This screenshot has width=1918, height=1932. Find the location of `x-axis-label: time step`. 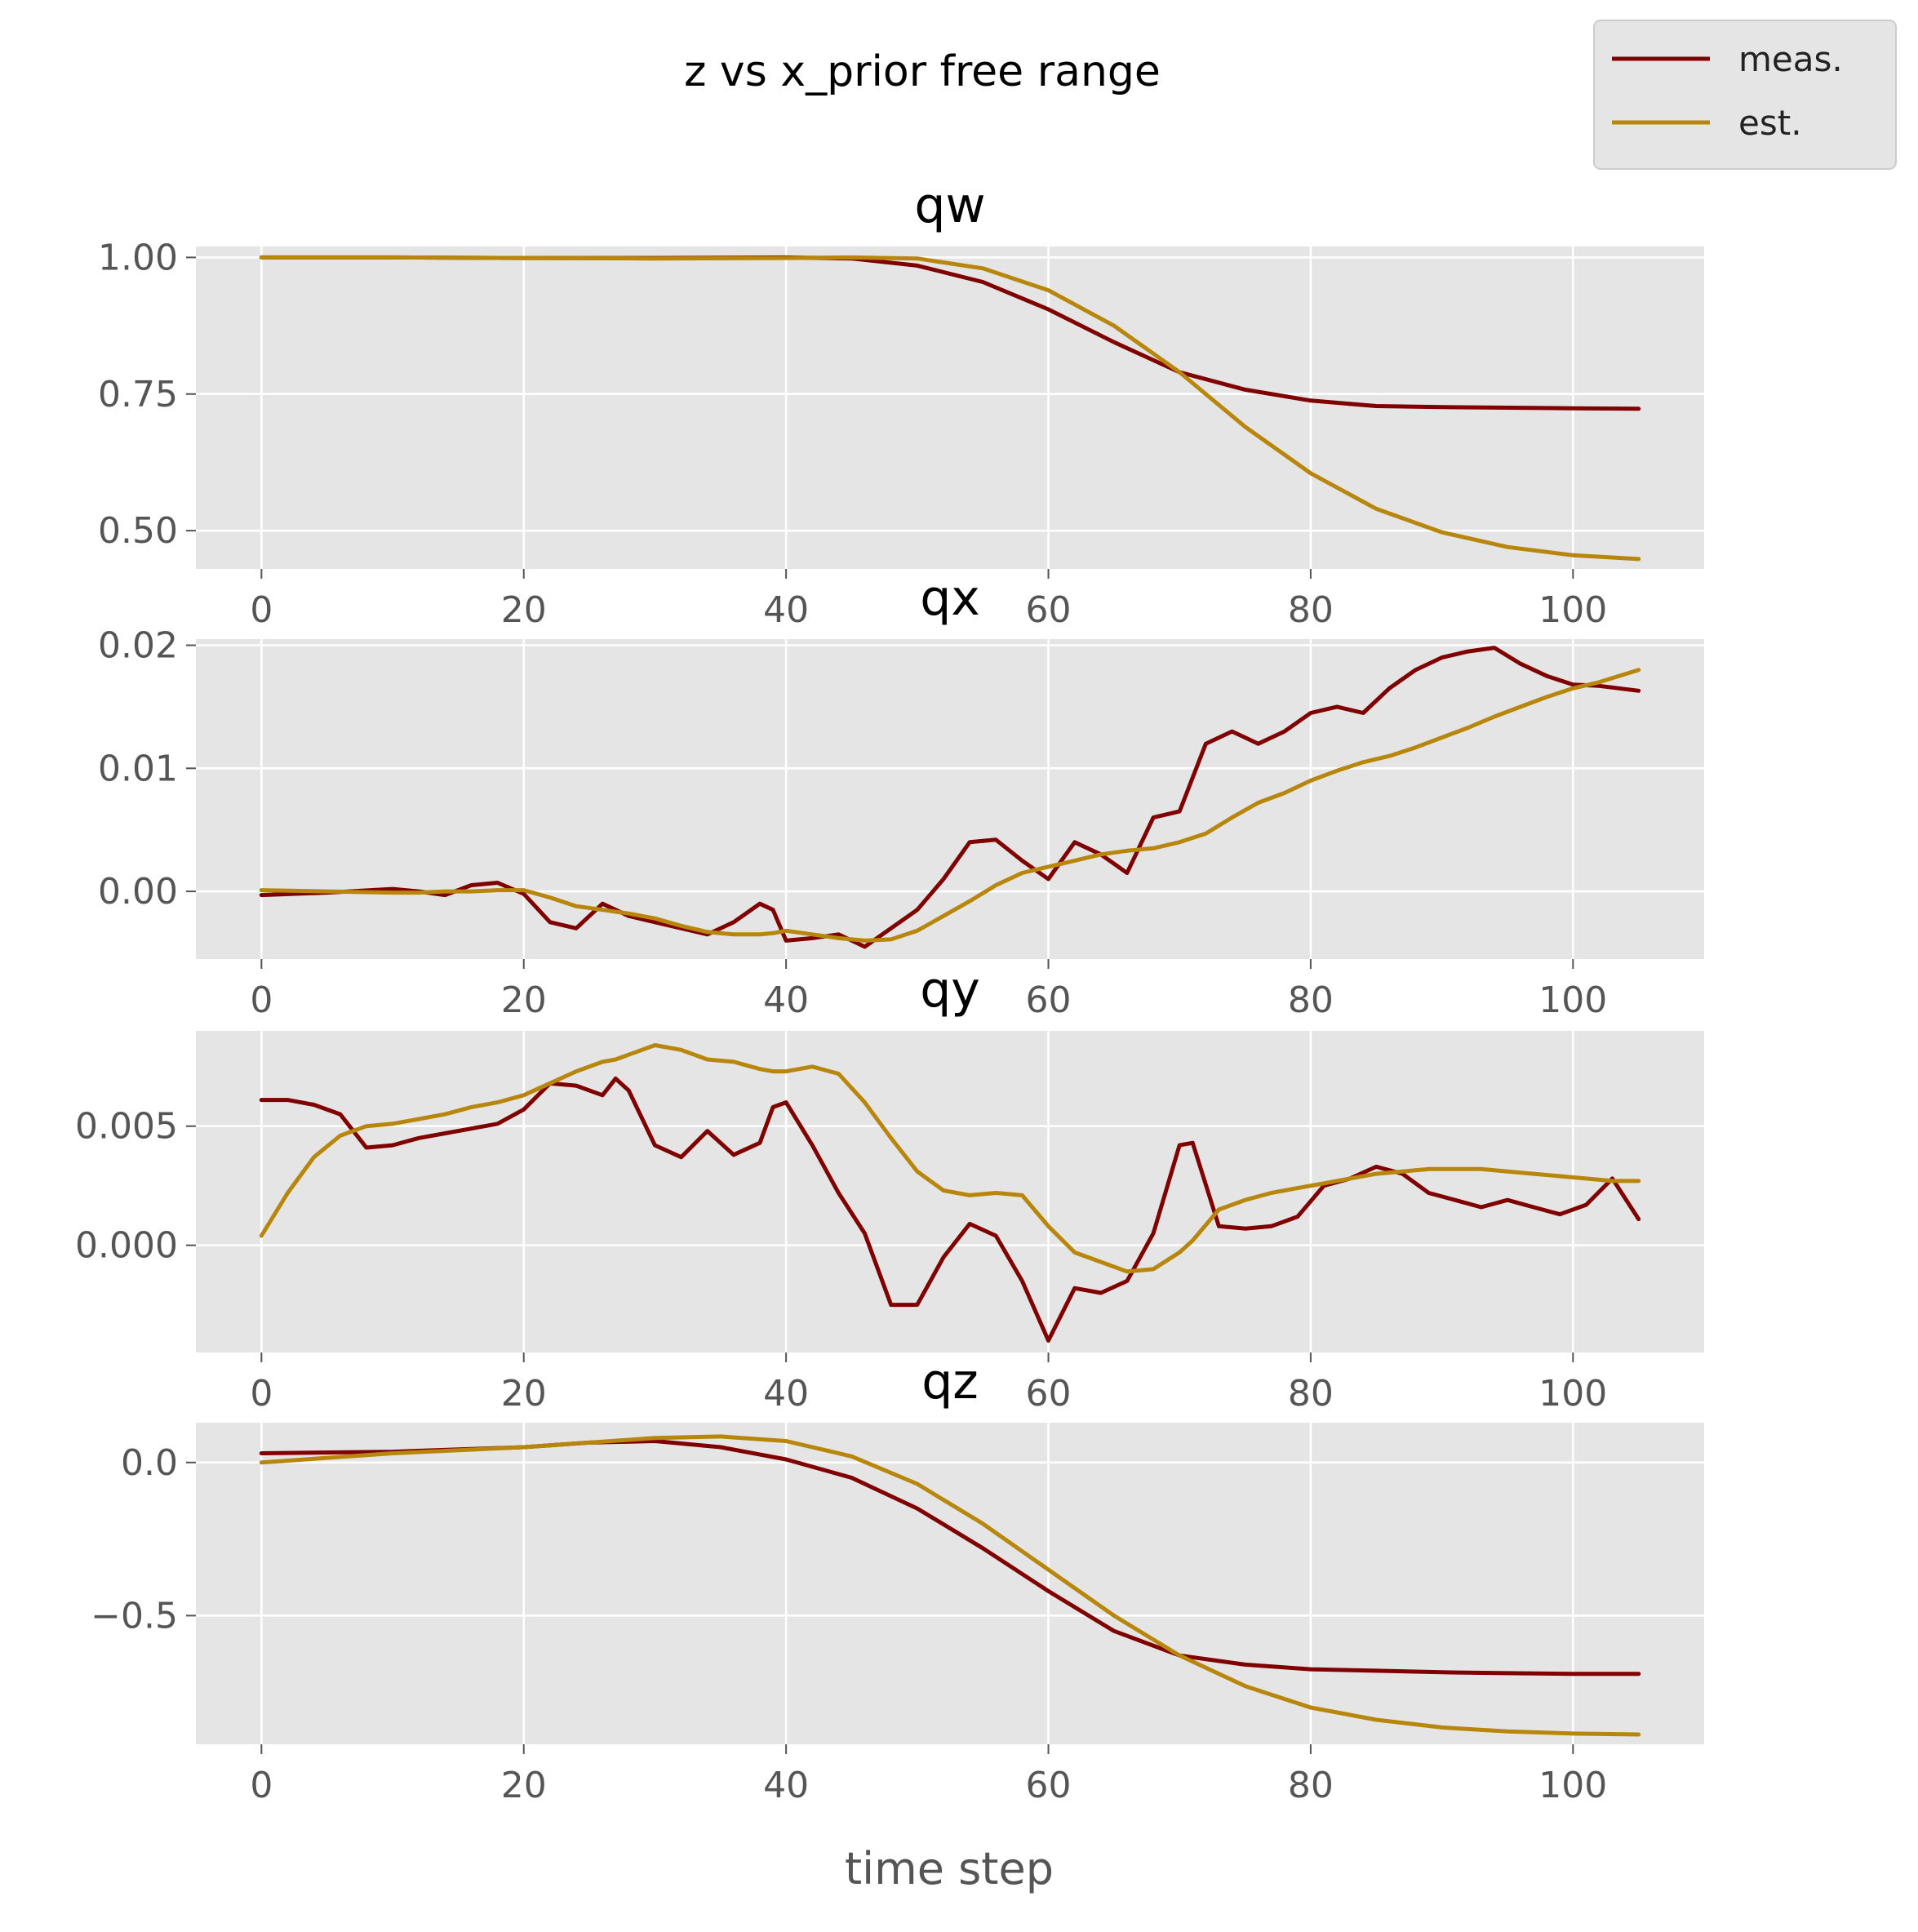

x-axis-label: time step is located at coordinates (949, 1868).